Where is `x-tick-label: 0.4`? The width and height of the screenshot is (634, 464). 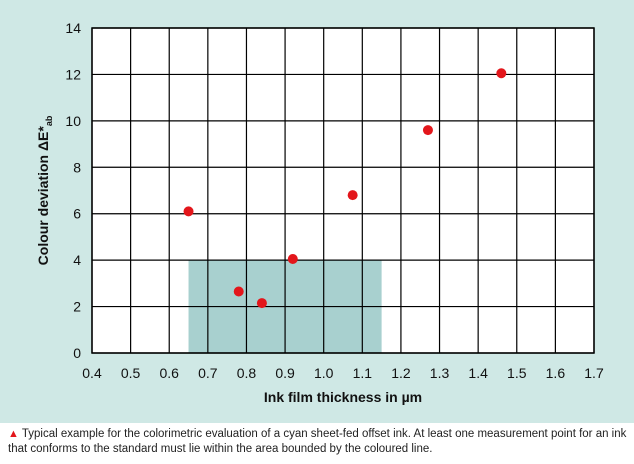
x-tick-label: 0.4 is located at coordinates (92, 373).